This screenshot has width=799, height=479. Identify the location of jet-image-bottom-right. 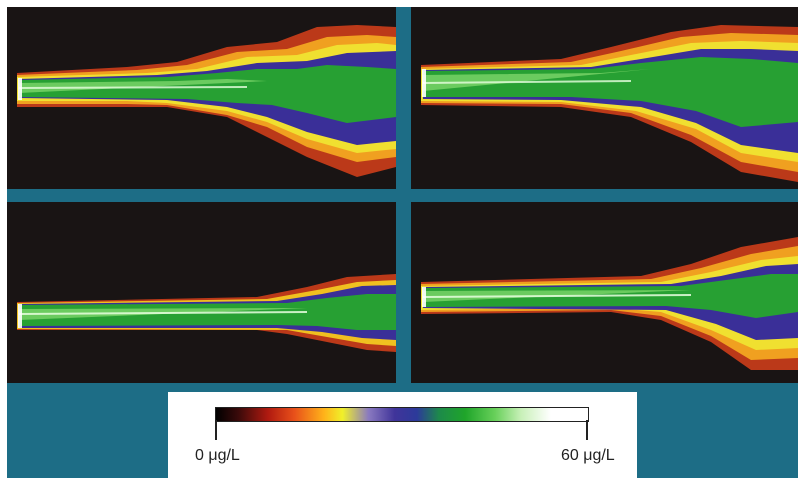
(609, 303).